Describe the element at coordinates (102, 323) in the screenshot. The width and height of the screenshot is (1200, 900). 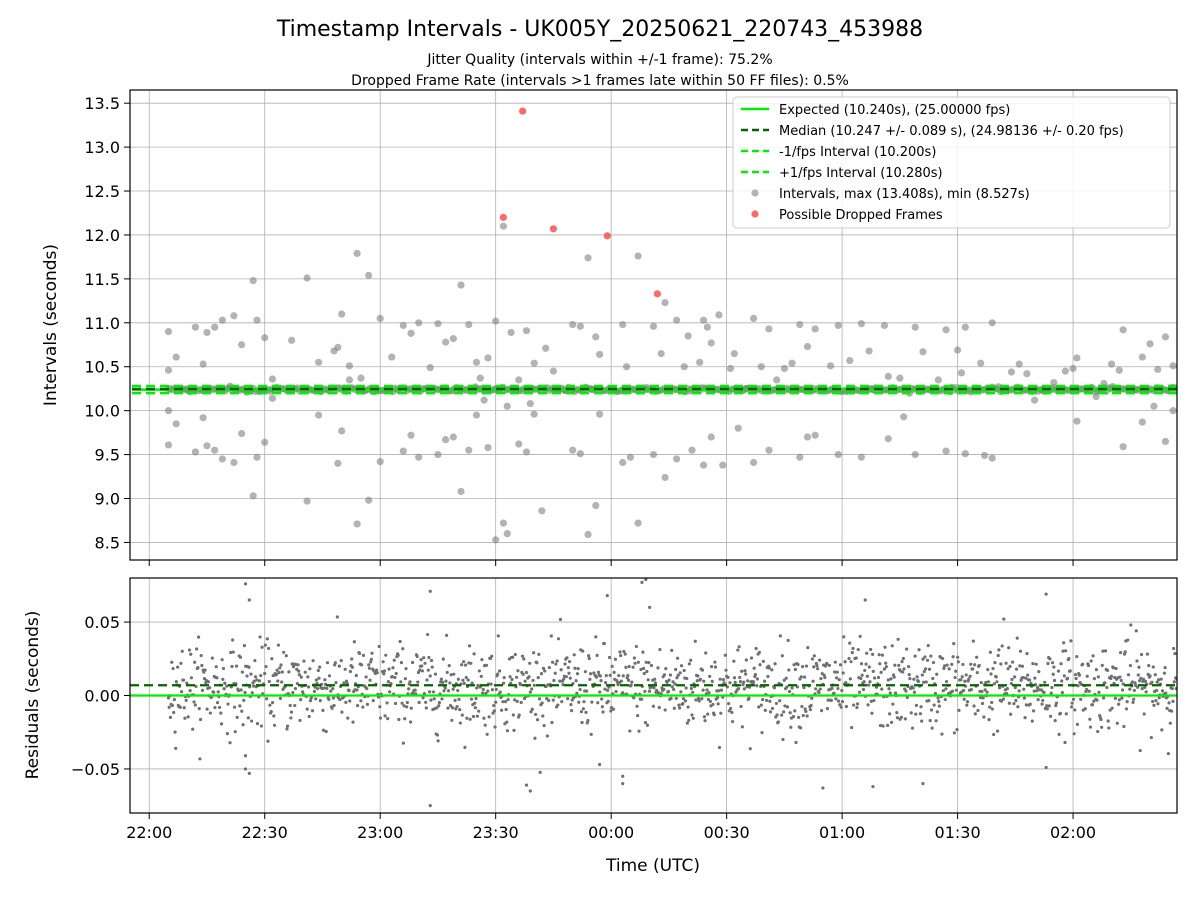
I see `top-y-tick-label: 11.0` at that location.